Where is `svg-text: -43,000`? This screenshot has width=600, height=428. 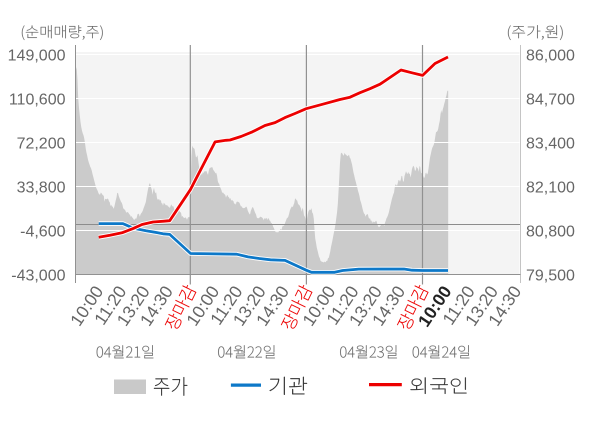
svg-text: -43,000 is located at coordinates (38, 275).